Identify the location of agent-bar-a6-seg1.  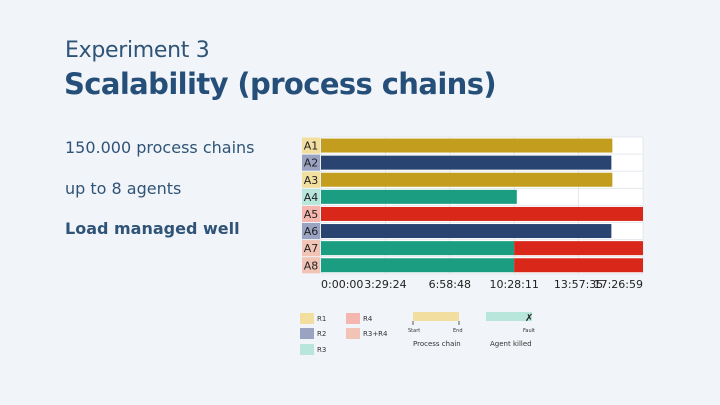
(466, 231).